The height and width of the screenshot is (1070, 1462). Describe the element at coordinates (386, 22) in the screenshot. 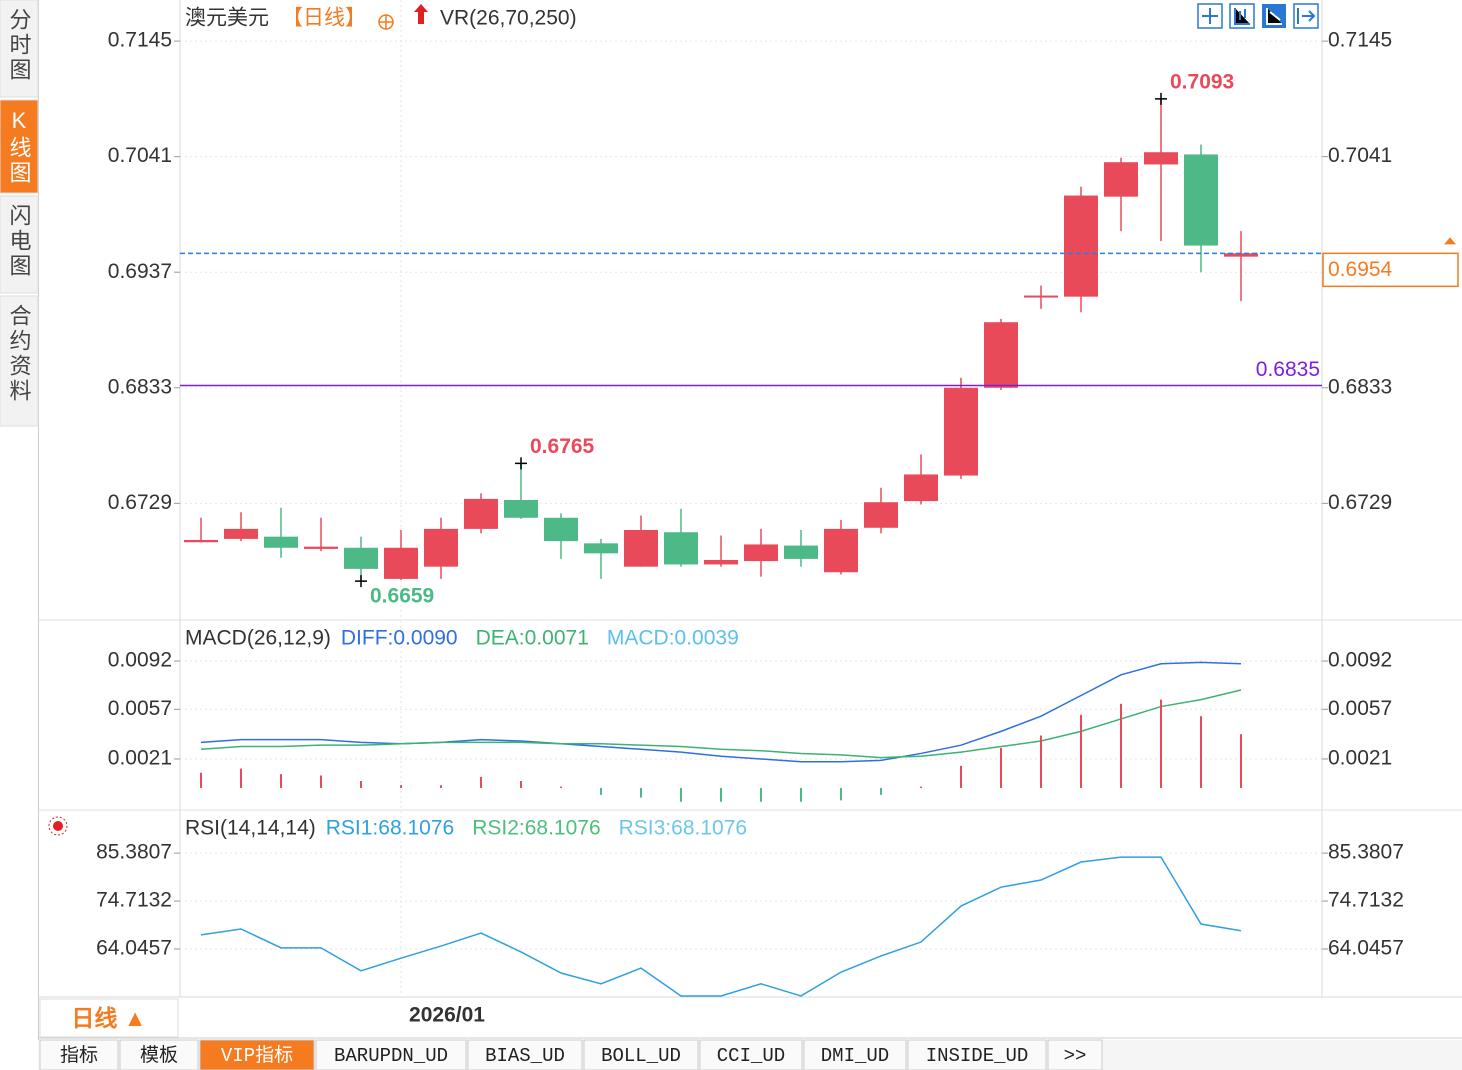

I see `settings-icon` at that location.